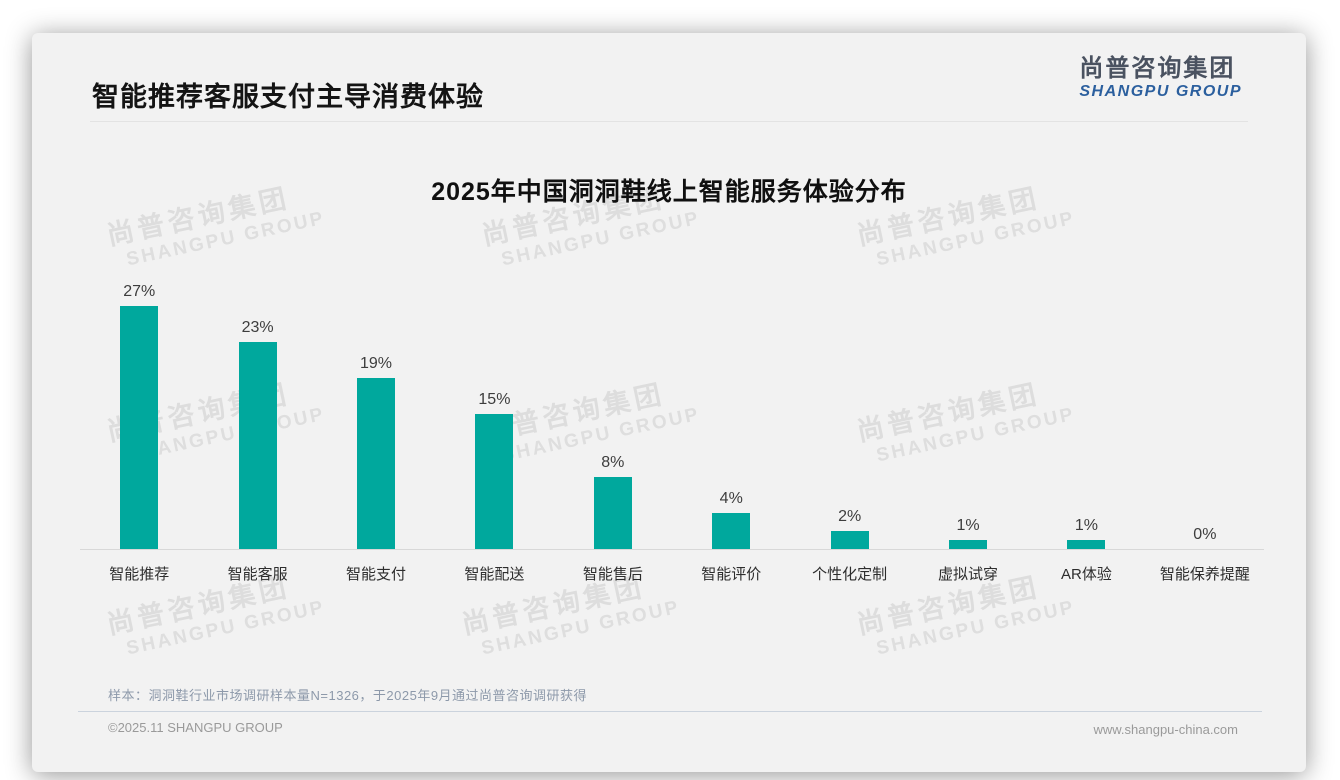 This screenshot has width=1340, height=780. I want to click on bar-value-label: 27%, so click(139, 291).